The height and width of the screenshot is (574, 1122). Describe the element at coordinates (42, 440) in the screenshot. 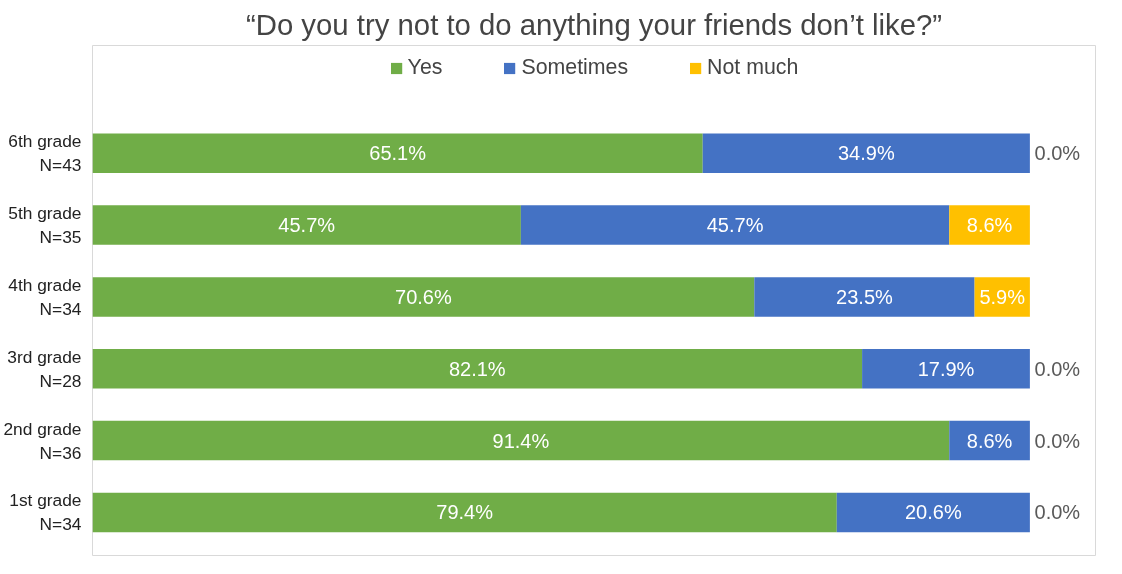

I see `y-tick-label: 2nd grade N=36` at that location.